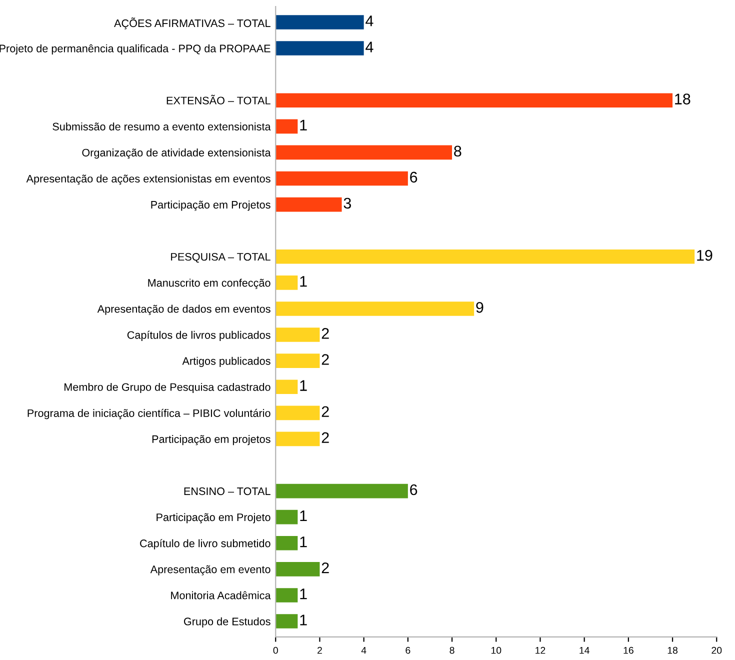 This screenshot has height=660, width=735. I want to click on x-tick-label: 4, so click(363, 650).